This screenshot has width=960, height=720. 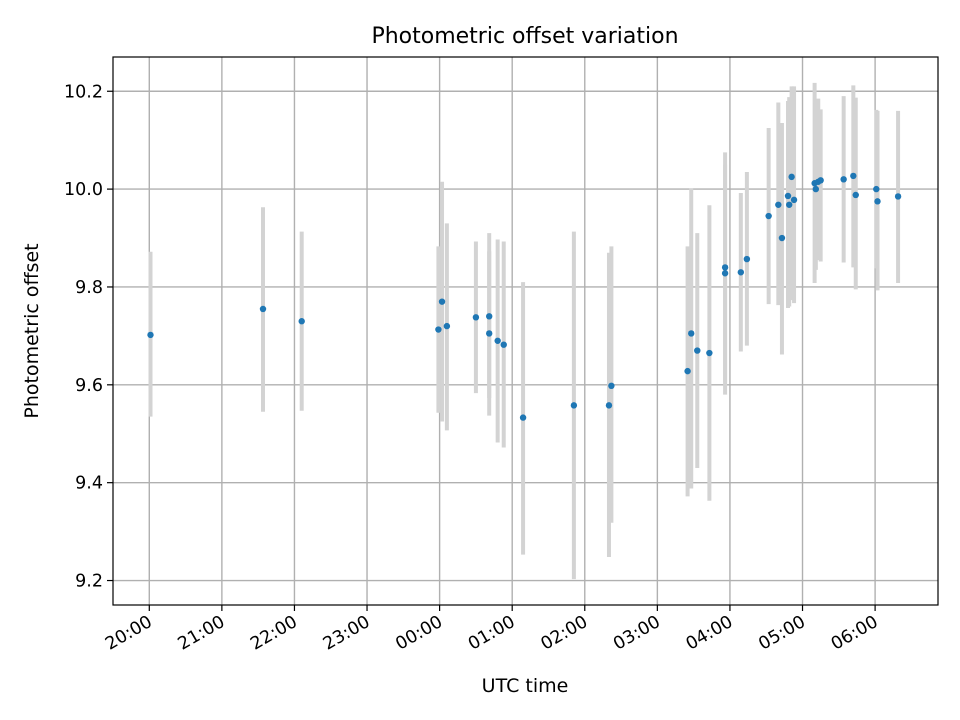 I want to click on x-tick-label: 01:00, so click(x=492, y=633).